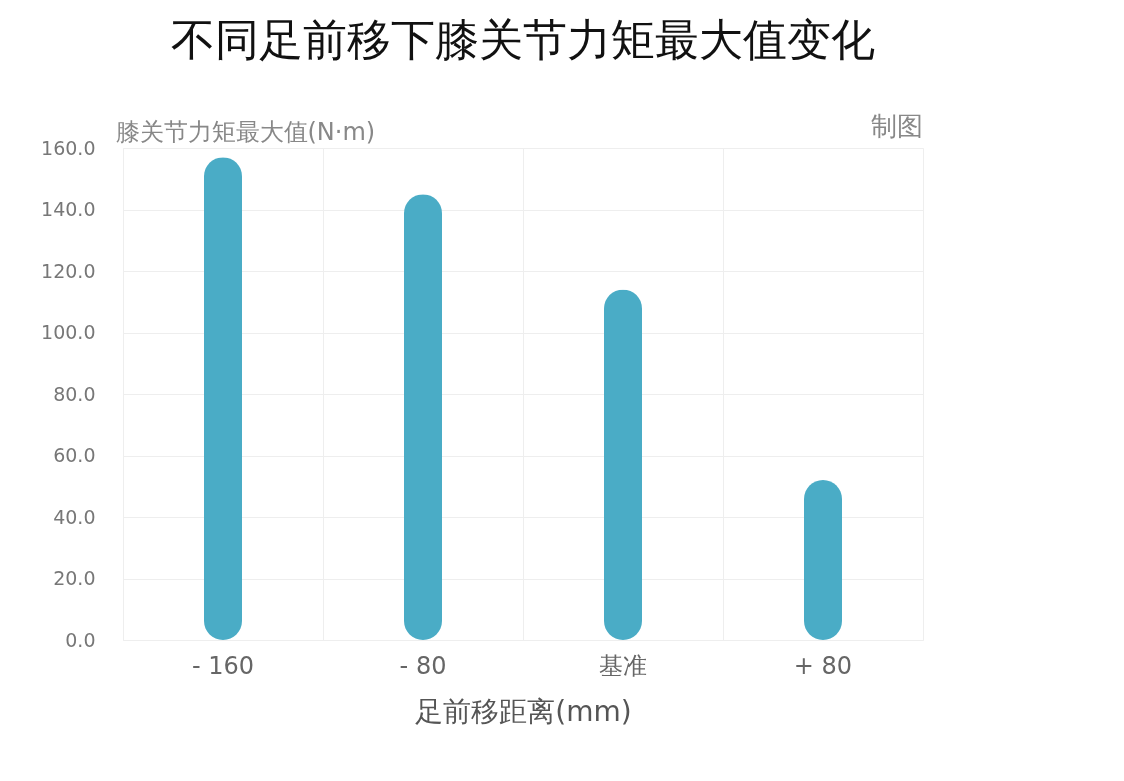  What do you see at coordinates (523, 711) in the screenshot?
I see `x-axis-title: 足前移距离(mm)` at bounding box center [523, 711].